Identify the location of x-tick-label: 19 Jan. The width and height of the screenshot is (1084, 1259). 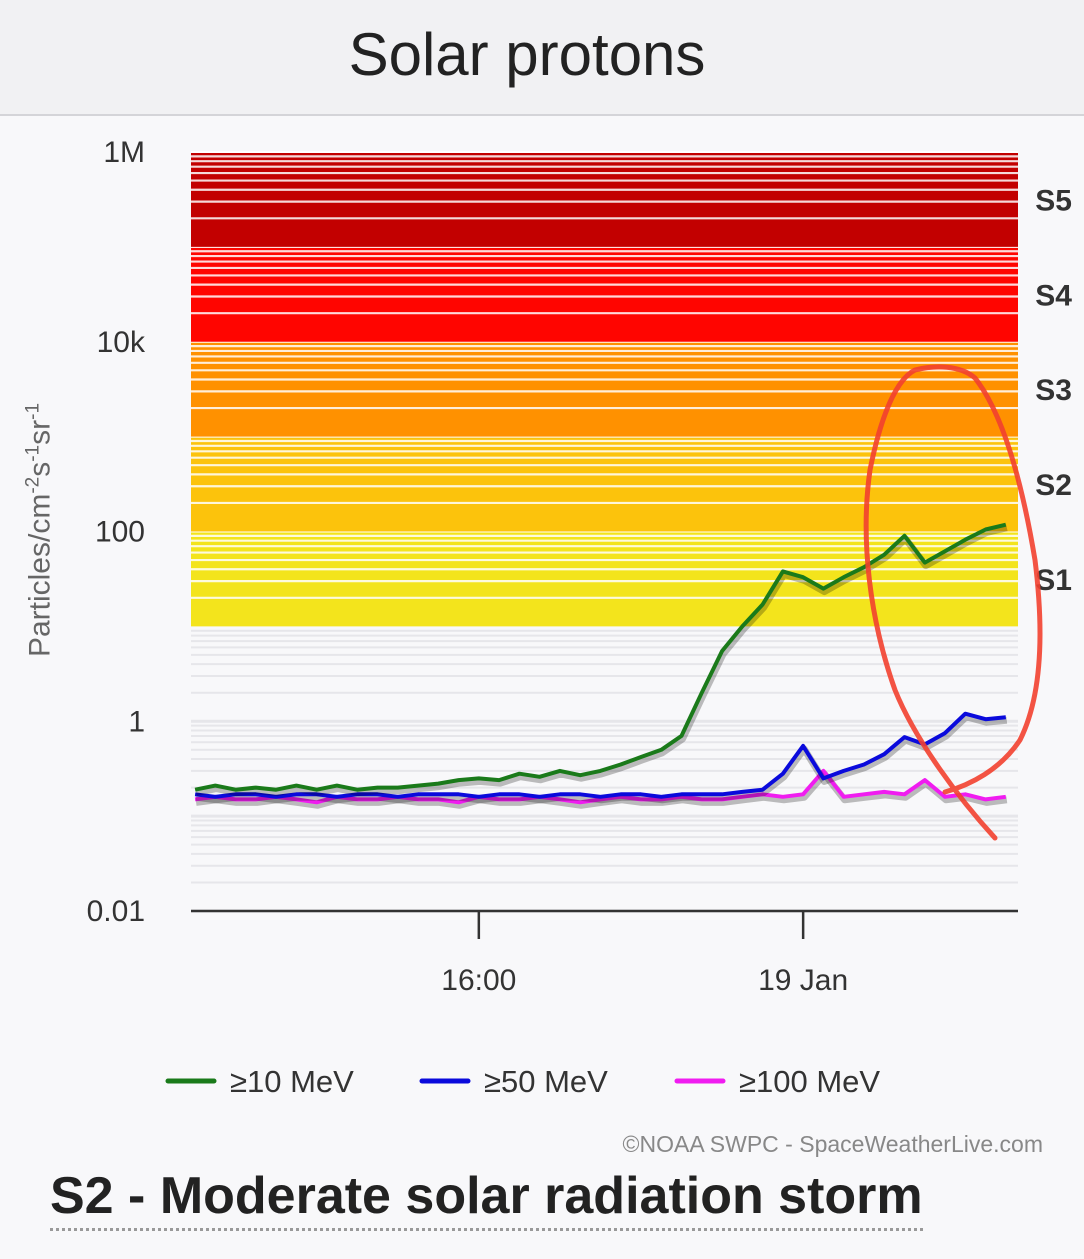
(803, 980).